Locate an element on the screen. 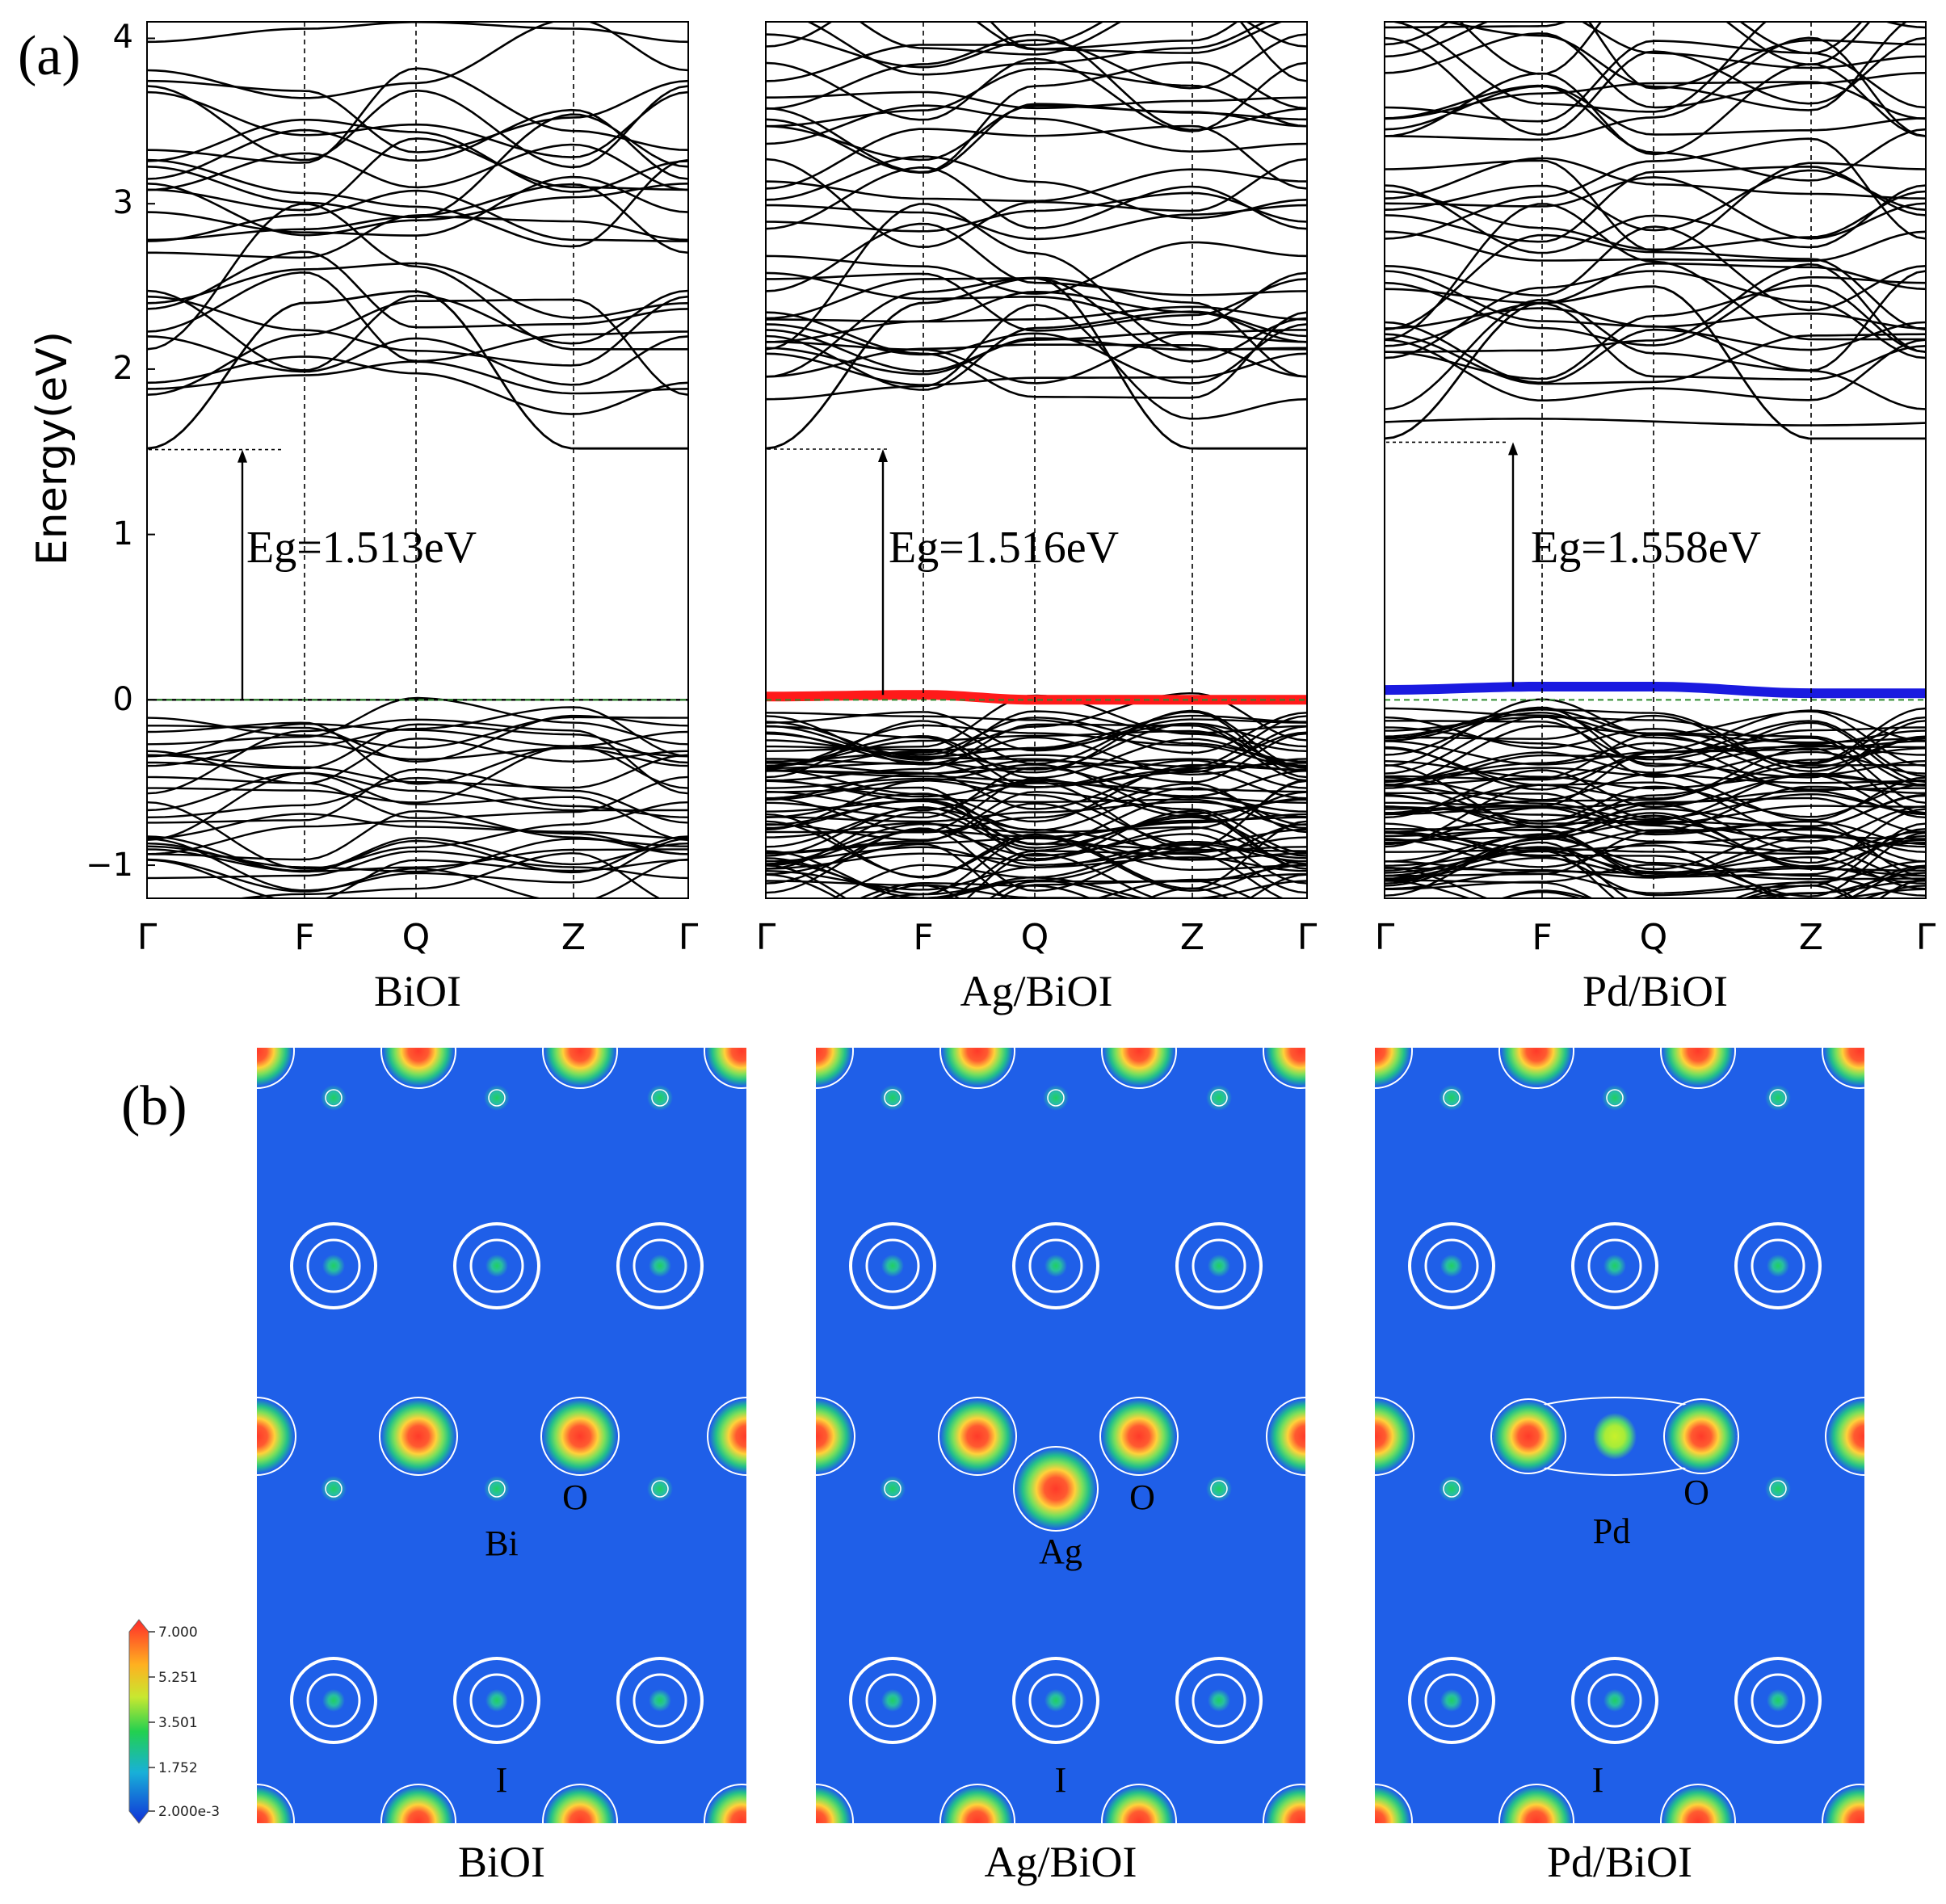 The height and width of the screenshot is (1904, 1946). y-tick-label: 3 is located at coordinates (123, 202).